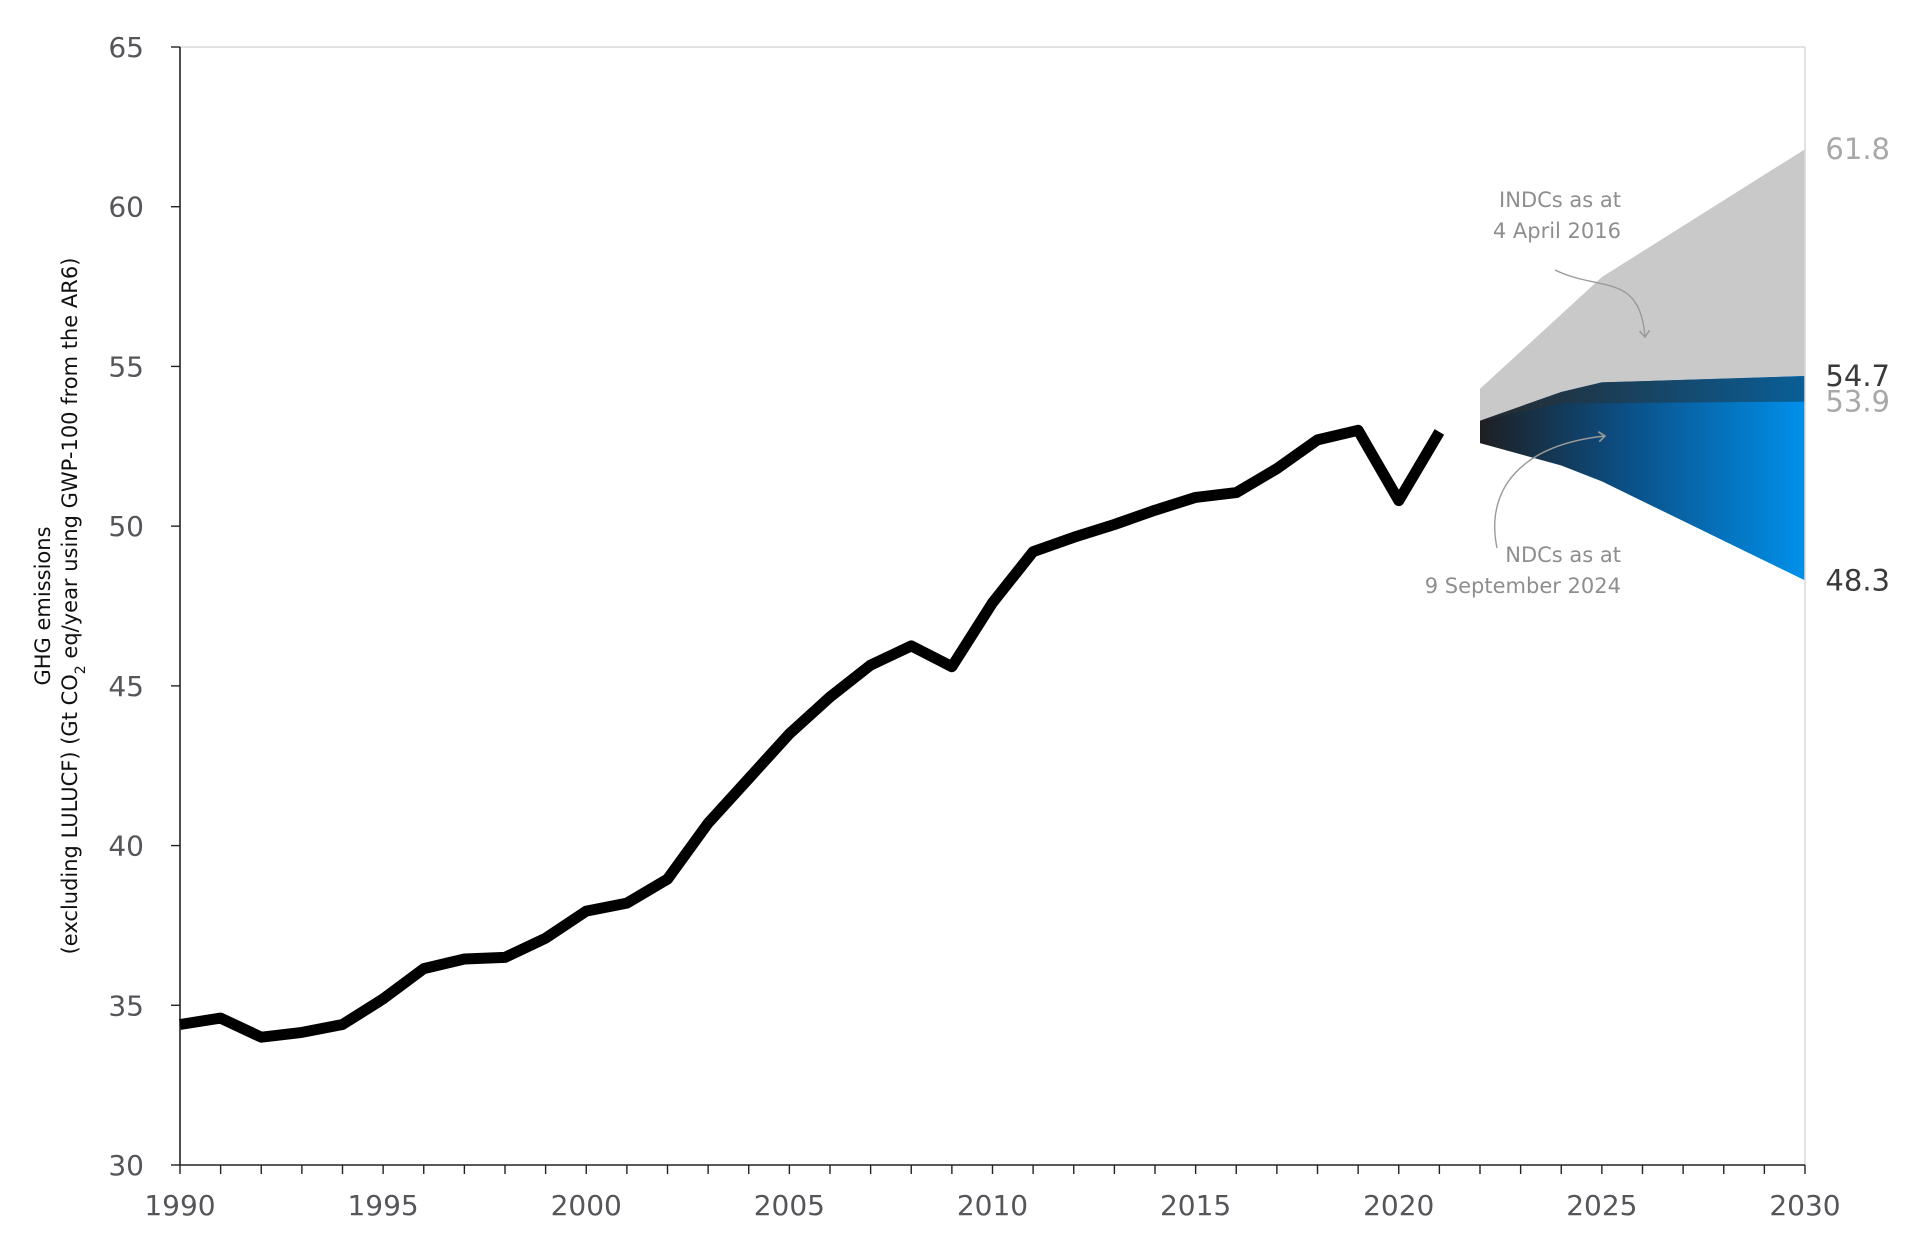  Describe the element at coordinates (43, 605) in the screenshot. I see `y-axis-title-line1: GHG emissions` at that location.